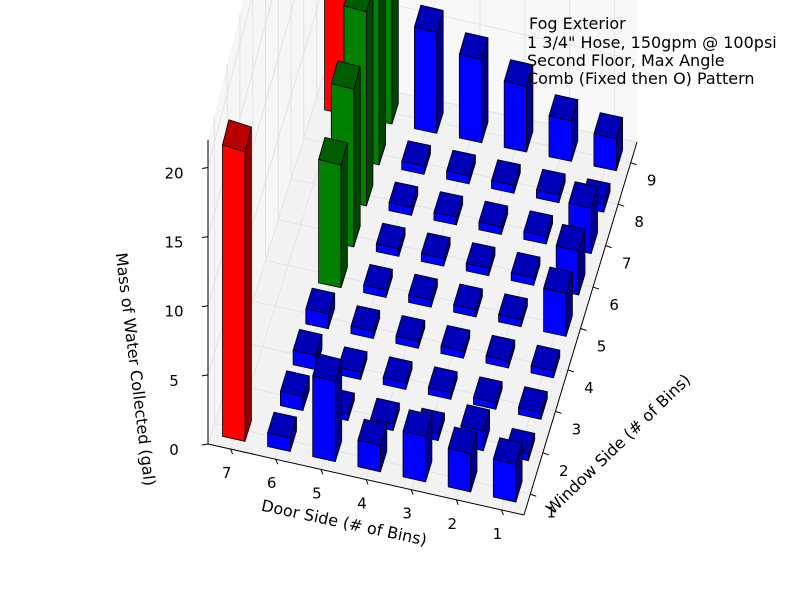 The image size is (800, 600). What do you see at coordinates (589, 388) in the screenshot?
I see `y-tick-label-4: 4` at bounding box center [589, 388].